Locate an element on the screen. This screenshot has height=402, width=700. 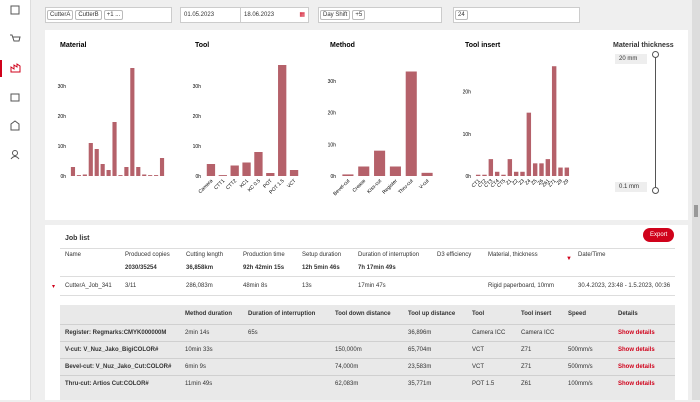
detail-cell: Register: Regmarks:CMYK000000M is located at coordinates (116, 333).